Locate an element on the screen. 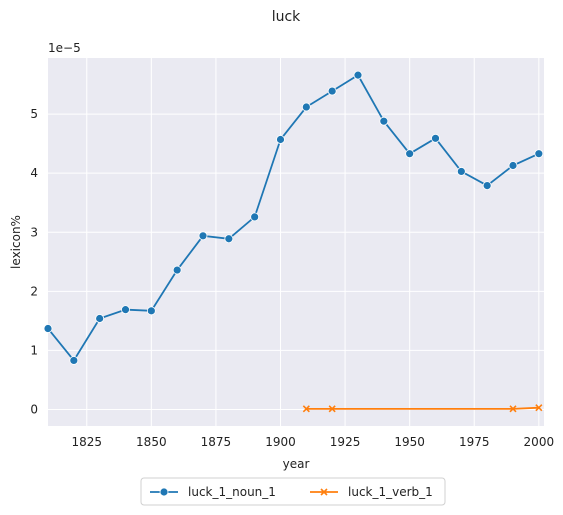 This screenshot has width=563, height=515. x-tick-label: 1825 is located at coordinates (86, 442).